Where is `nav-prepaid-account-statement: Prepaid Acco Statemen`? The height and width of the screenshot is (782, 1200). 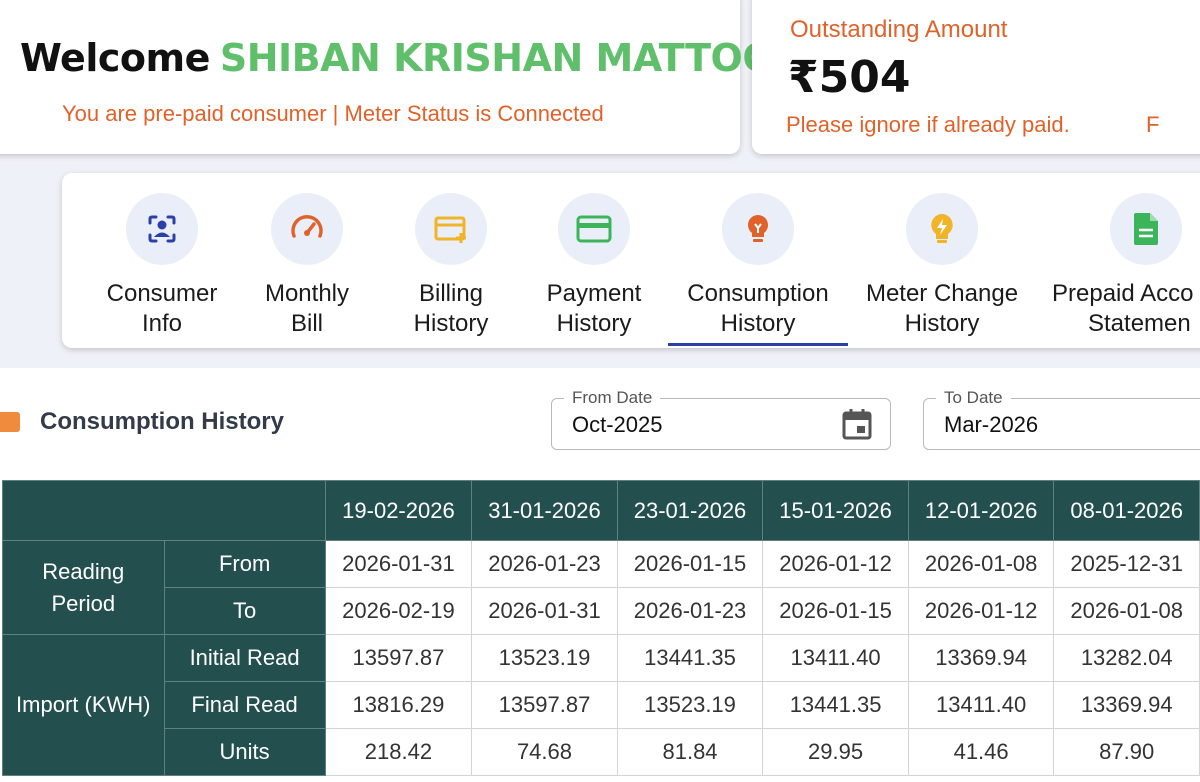
nav-prepaid-account-statement: Prepaid Acco Statemen is located at coordinates (1125, 260).